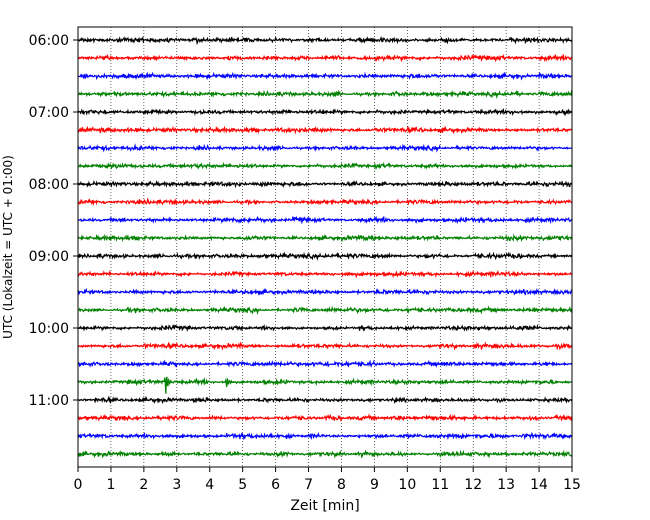  Describe the element at coordinates (110, 485) in the screenshot. I see `x-tick-label: 1` at that location.